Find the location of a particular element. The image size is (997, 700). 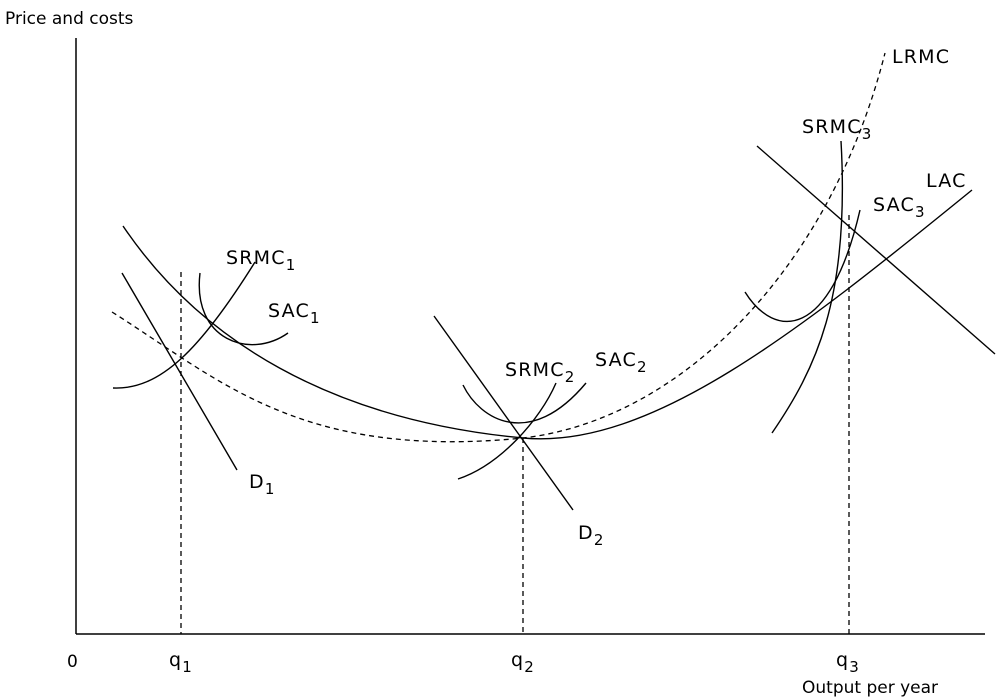

x-axis-title: Output per year is located at coordinates (870, 688).